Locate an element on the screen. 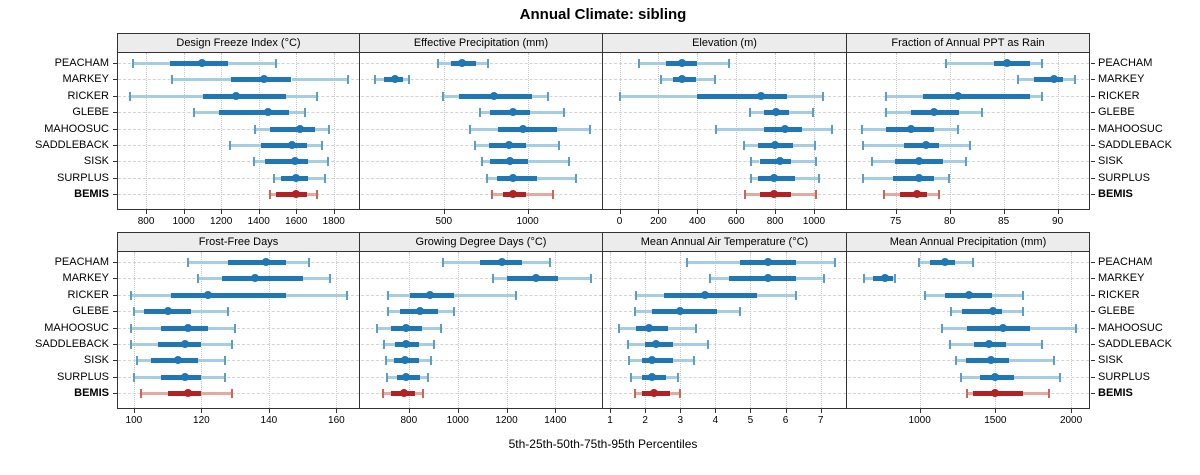 Image resolution: width=1200 pixels, height=475 pixels. site-label: SISK is located at coordinates (96, 360).